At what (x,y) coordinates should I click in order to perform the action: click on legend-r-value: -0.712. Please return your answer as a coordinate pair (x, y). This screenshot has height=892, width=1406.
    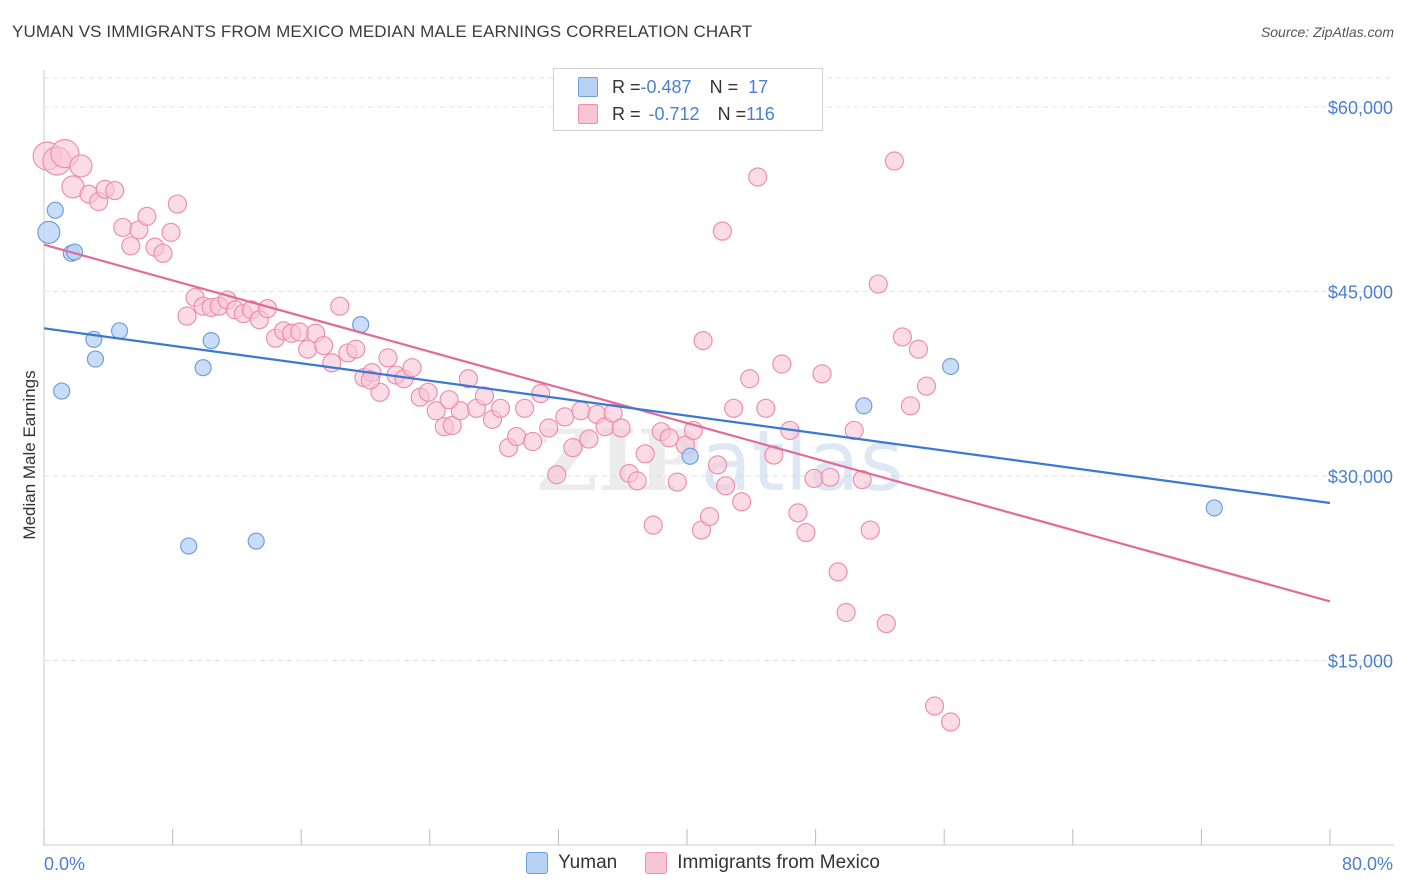
    Looking at the image, I should click on (674, 113).